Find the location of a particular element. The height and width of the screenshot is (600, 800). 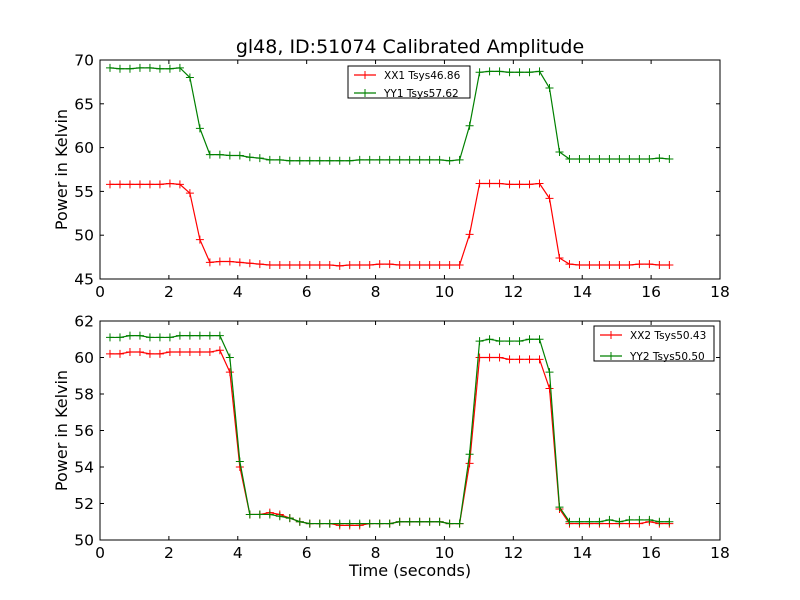

legend-box is located at coordinates (654, 343).